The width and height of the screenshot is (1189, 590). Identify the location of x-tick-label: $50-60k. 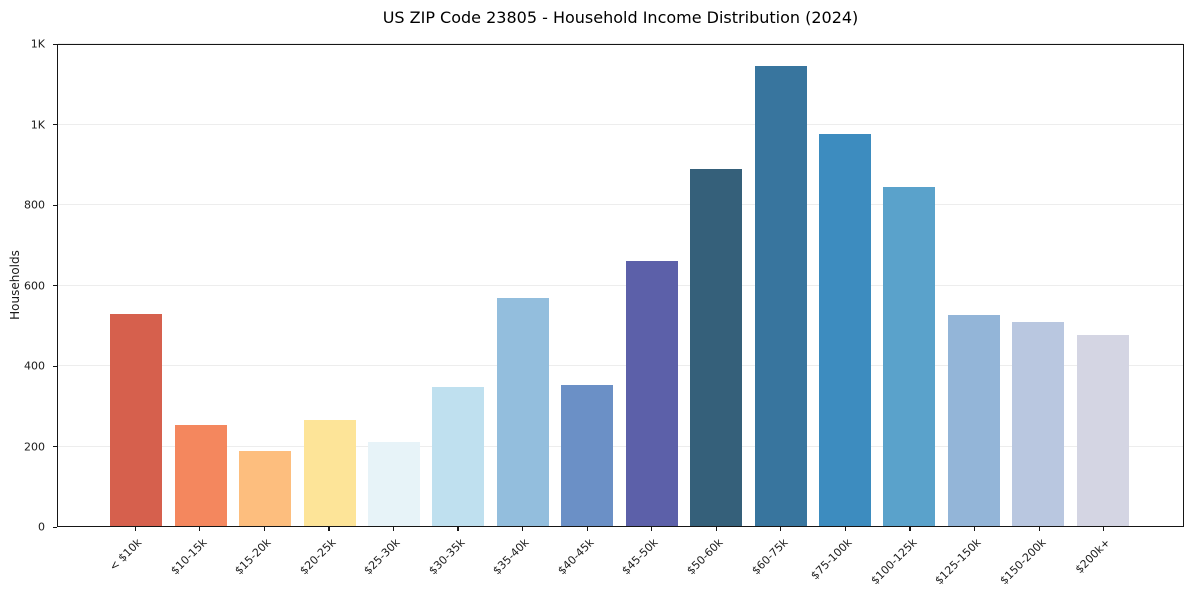
(705, 557).